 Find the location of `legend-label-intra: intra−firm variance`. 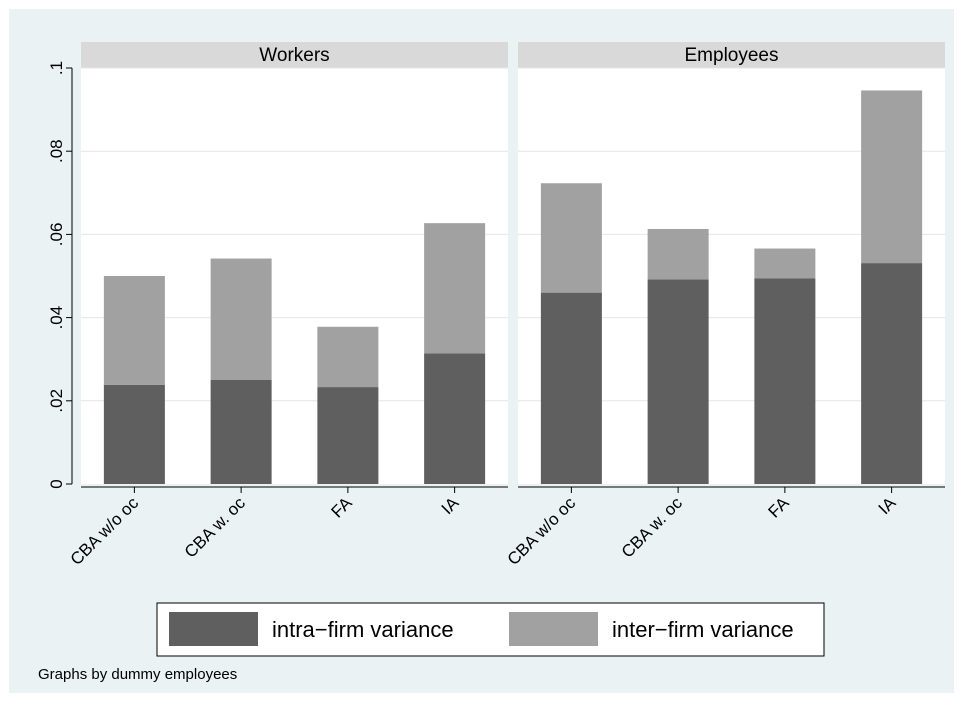

legend-label-intra: intra−firm variance is located at coordinates (363, 629).